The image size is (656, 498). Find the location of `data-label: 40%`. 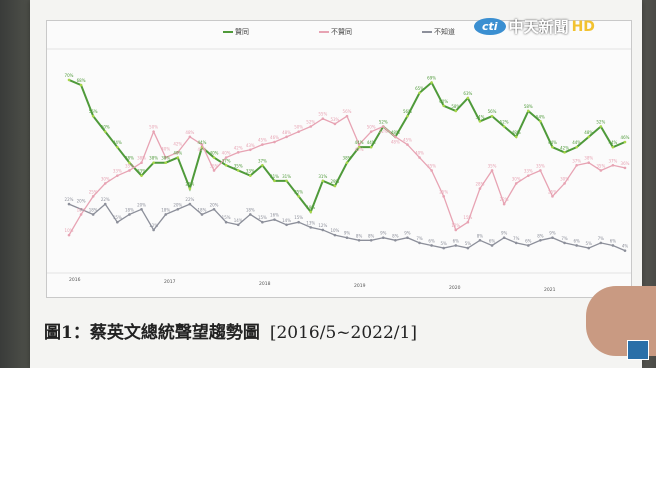

data-label: 40% is located at coordinates (226, 153).